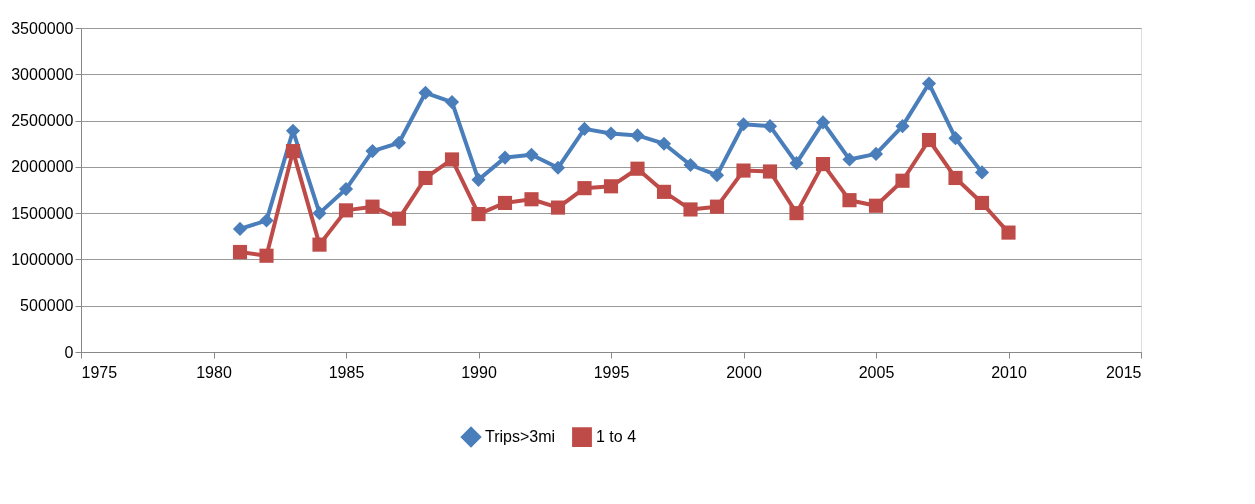 This screenshot has height=504, width=1255. Describe the element at coordinates (42, 213) in the screenshot. I see `y-tick-label: 1500000` at that location.